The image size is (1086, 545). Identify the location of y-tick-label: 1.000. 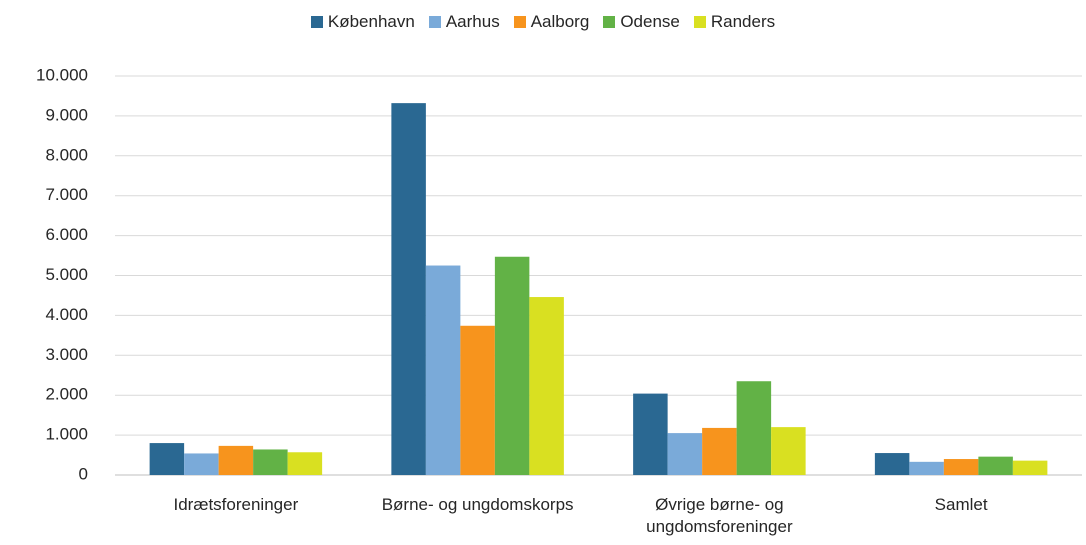
(66, 434).